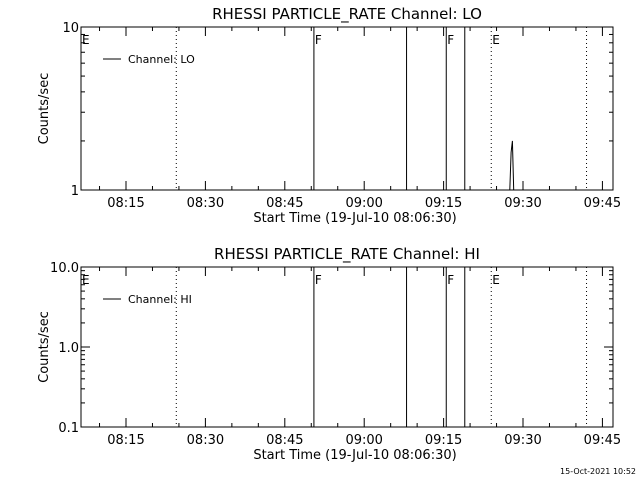 Image resolution: width=640 pixels, height=480 pixels. Describe the element at coordinates (347, 14) in the screenshot. I see `chart-title: RHESSI PARTICLE_RATE Channel: LO` at that location.